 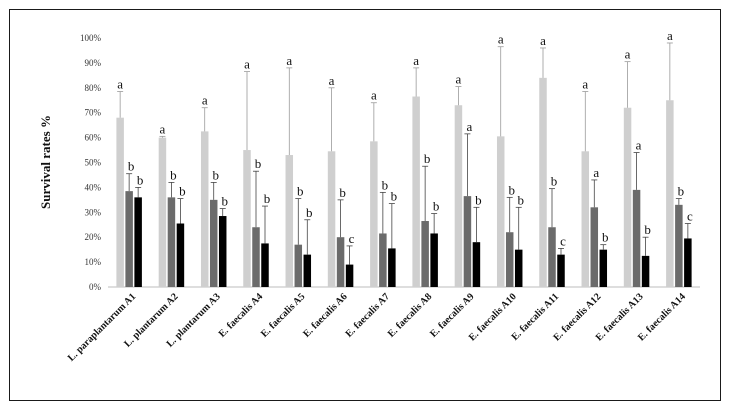 I want to click on x-tick-label: L. paraplantarum A1, so click(x=102, y=327).